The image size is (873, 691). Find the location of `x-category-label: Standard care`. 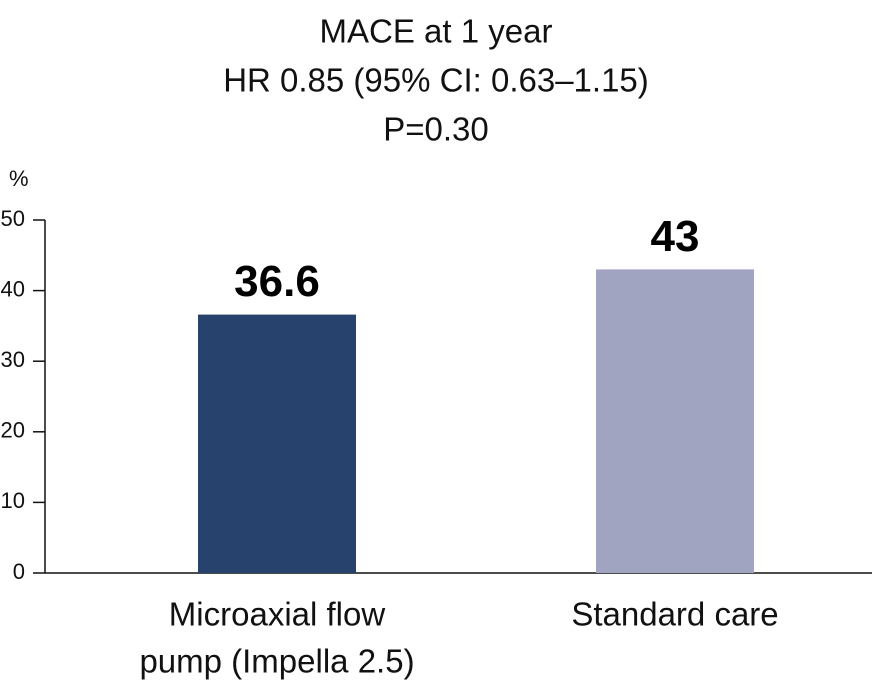

x-category-label: Standard care is located at coordinates (674, 614).